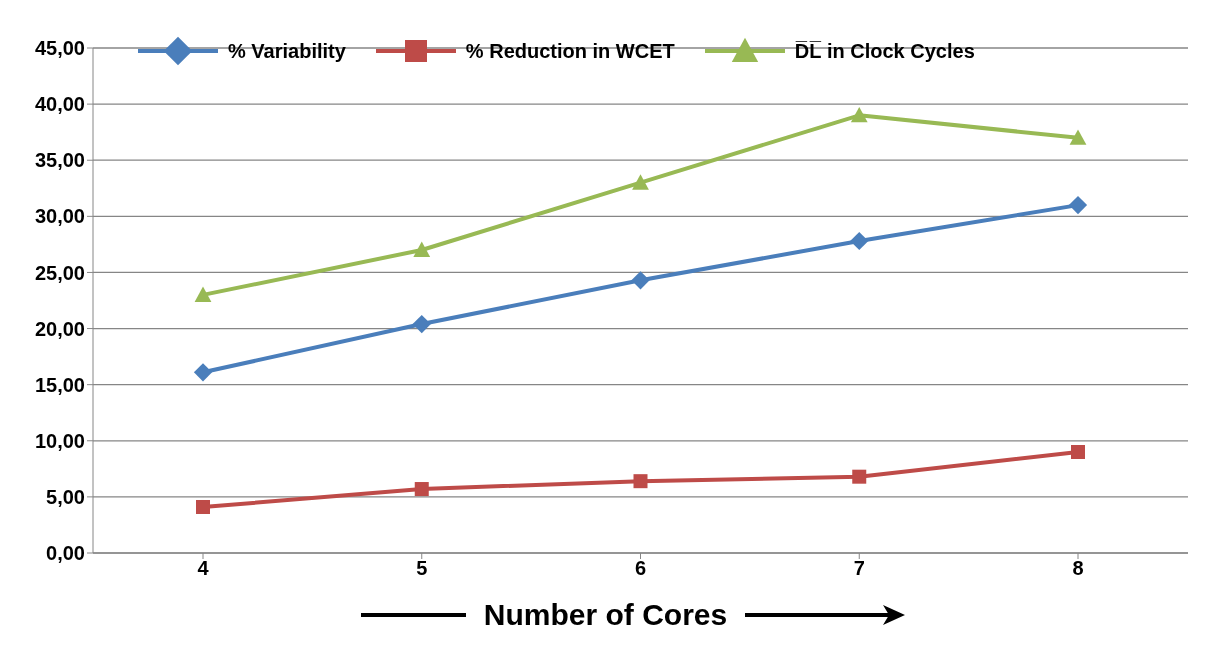 This screenshot has width=1215, height=666. Describe the element at coordinates (59, 160) in the screenshot. I see `y-tick-label: 35,00` at that location.